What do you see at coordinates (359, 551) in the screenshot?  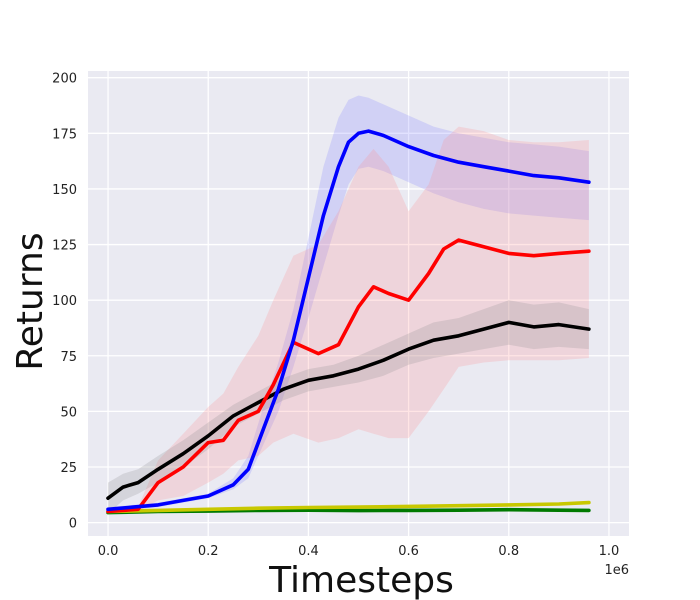 I see `x-tick-labels: 0.0 0.2 0.4 0.6 0.8 1.0` at bounding box center [359, 551].